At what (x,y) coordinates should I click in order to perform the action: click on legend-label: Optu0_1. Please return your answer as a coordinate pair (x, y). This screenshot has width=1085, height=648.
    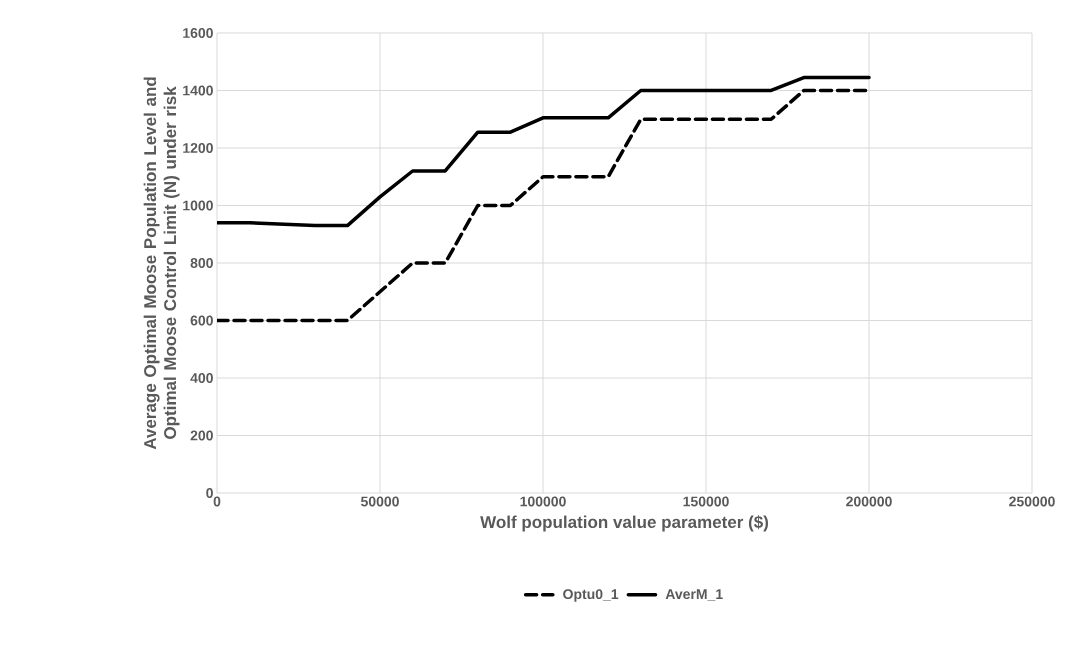
    Looking at the image, I should click on (591, 595).